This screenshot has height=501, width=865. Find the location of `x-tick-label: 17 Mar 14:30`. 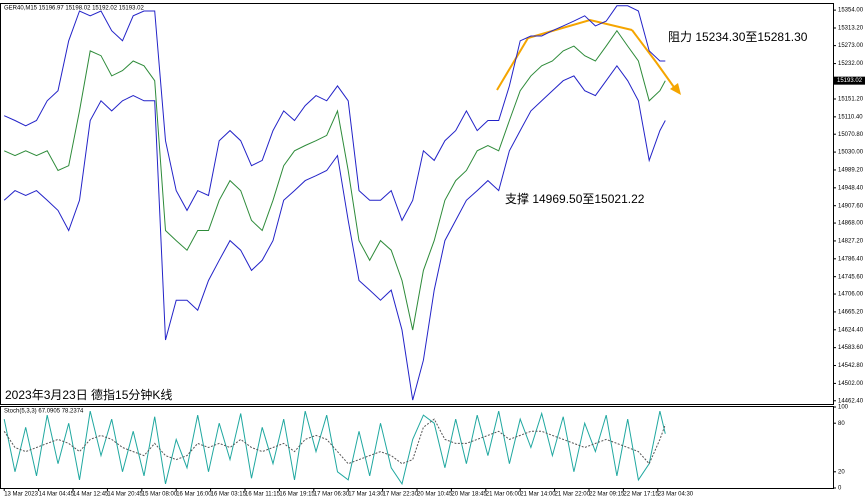

x-tick-label: 17 Mar 14:30 is located at coordinates (366, 495).